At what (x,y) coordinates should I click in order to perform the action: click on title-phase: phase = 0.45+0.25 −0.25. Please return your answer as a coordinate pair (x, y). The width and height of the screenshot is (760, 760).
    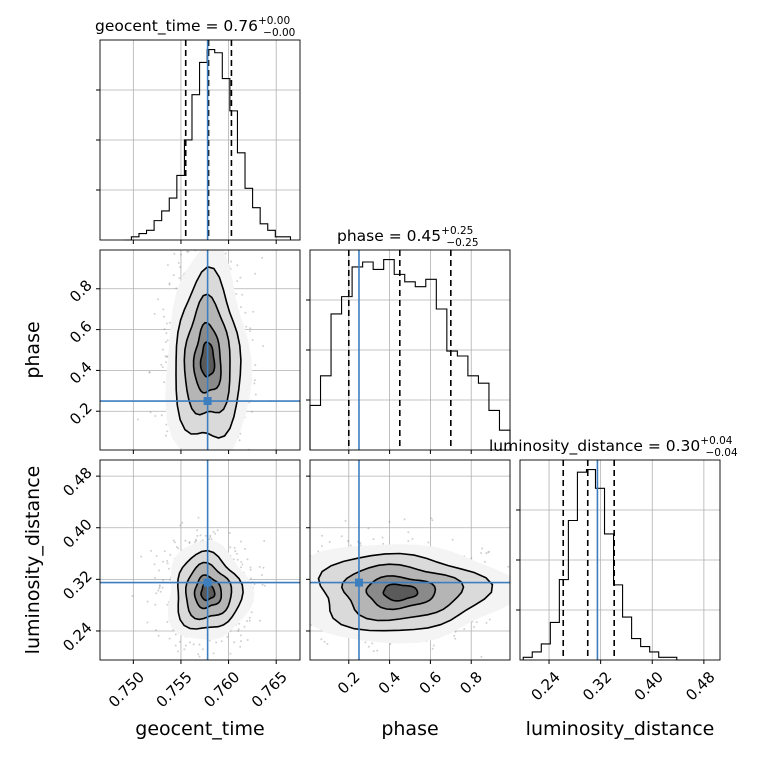
    Looking at the image, I should click on (408, 237).